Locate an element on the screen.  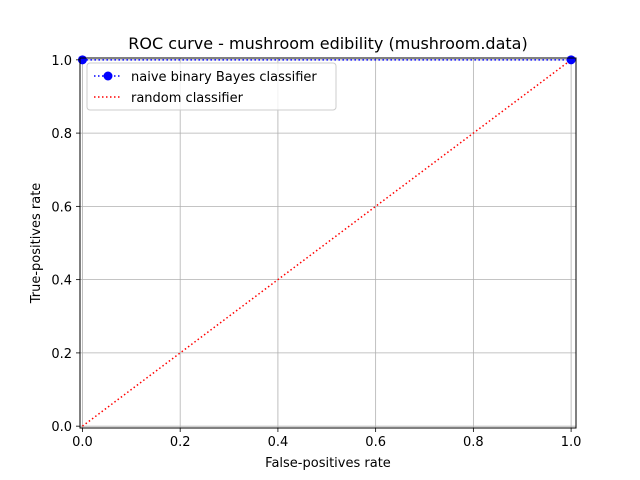
x-axis-label: False-positives rate is located at coordinates (328, 463).